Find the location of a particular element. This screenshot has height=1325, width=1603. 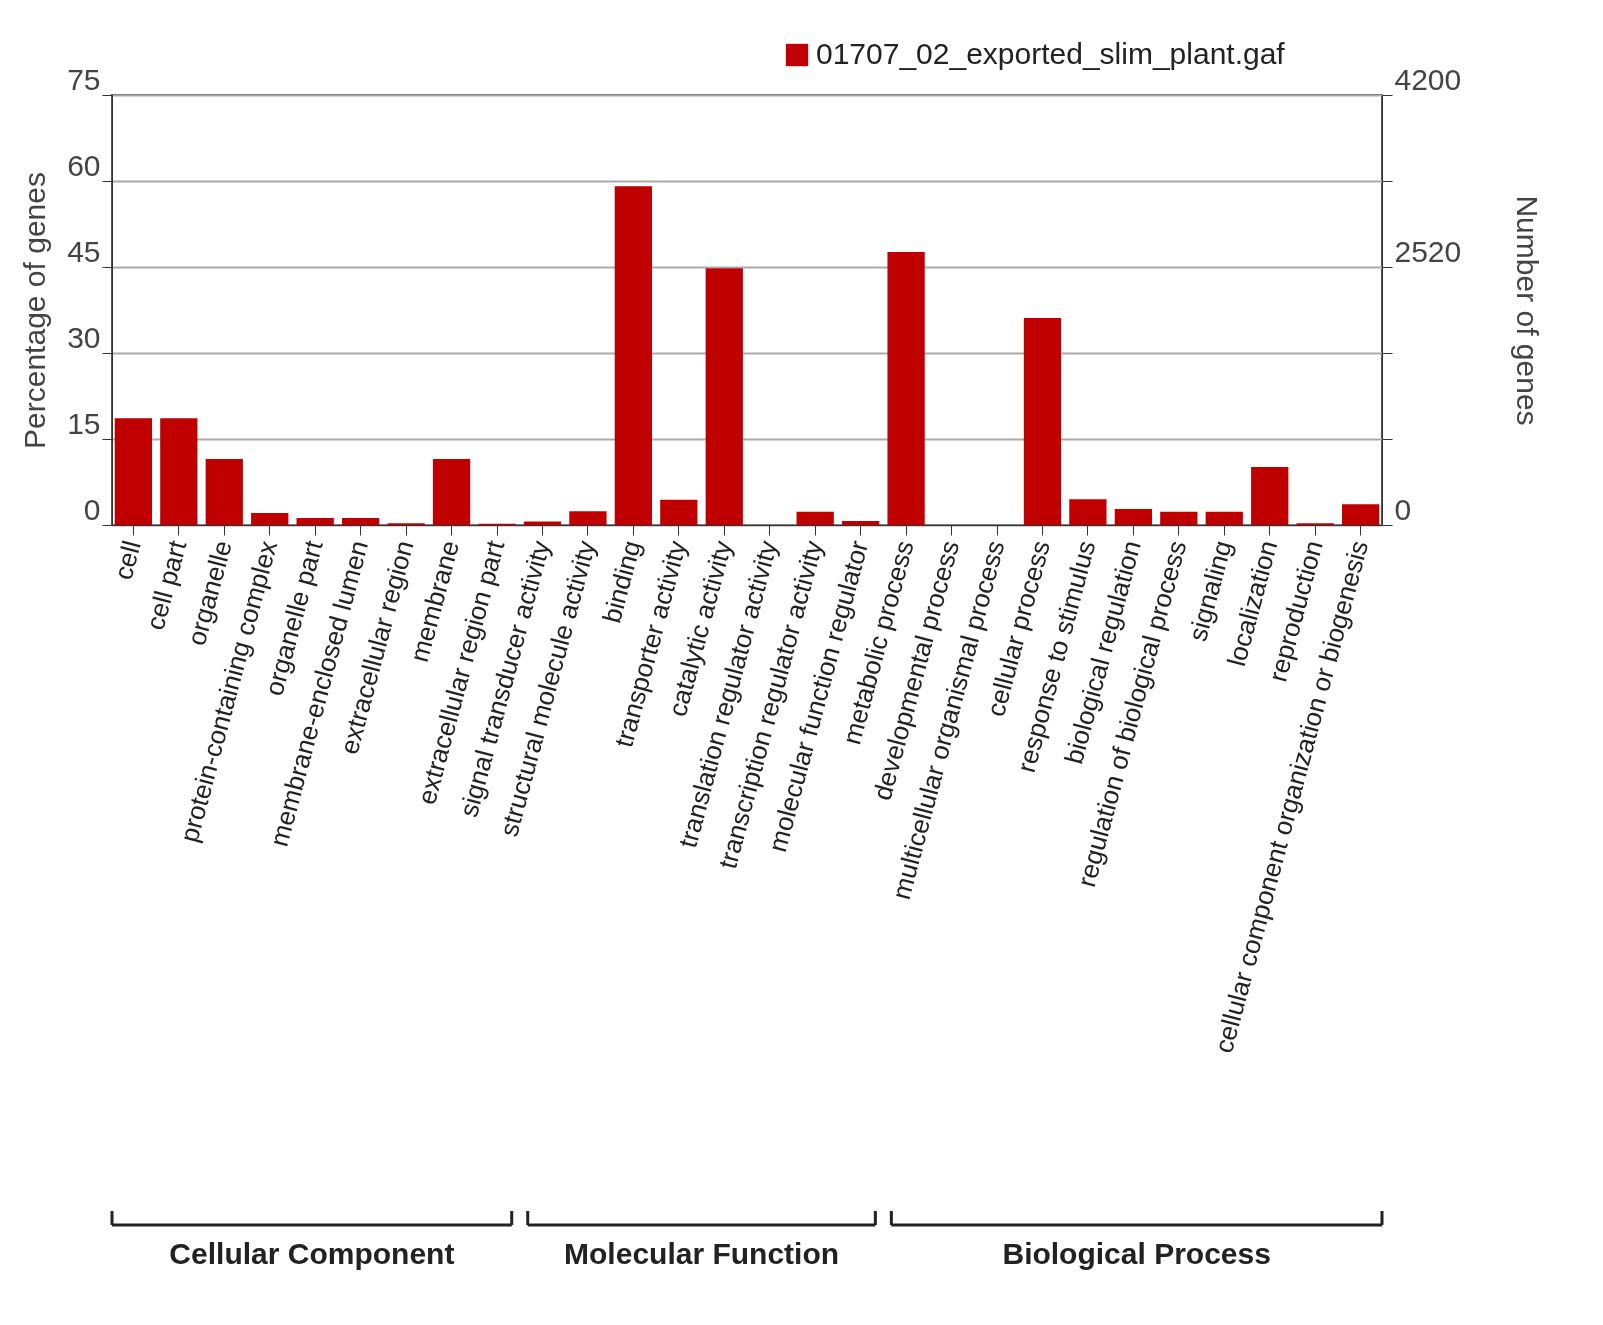

y-tick-label: 30 is located at coordinates (84, 337).